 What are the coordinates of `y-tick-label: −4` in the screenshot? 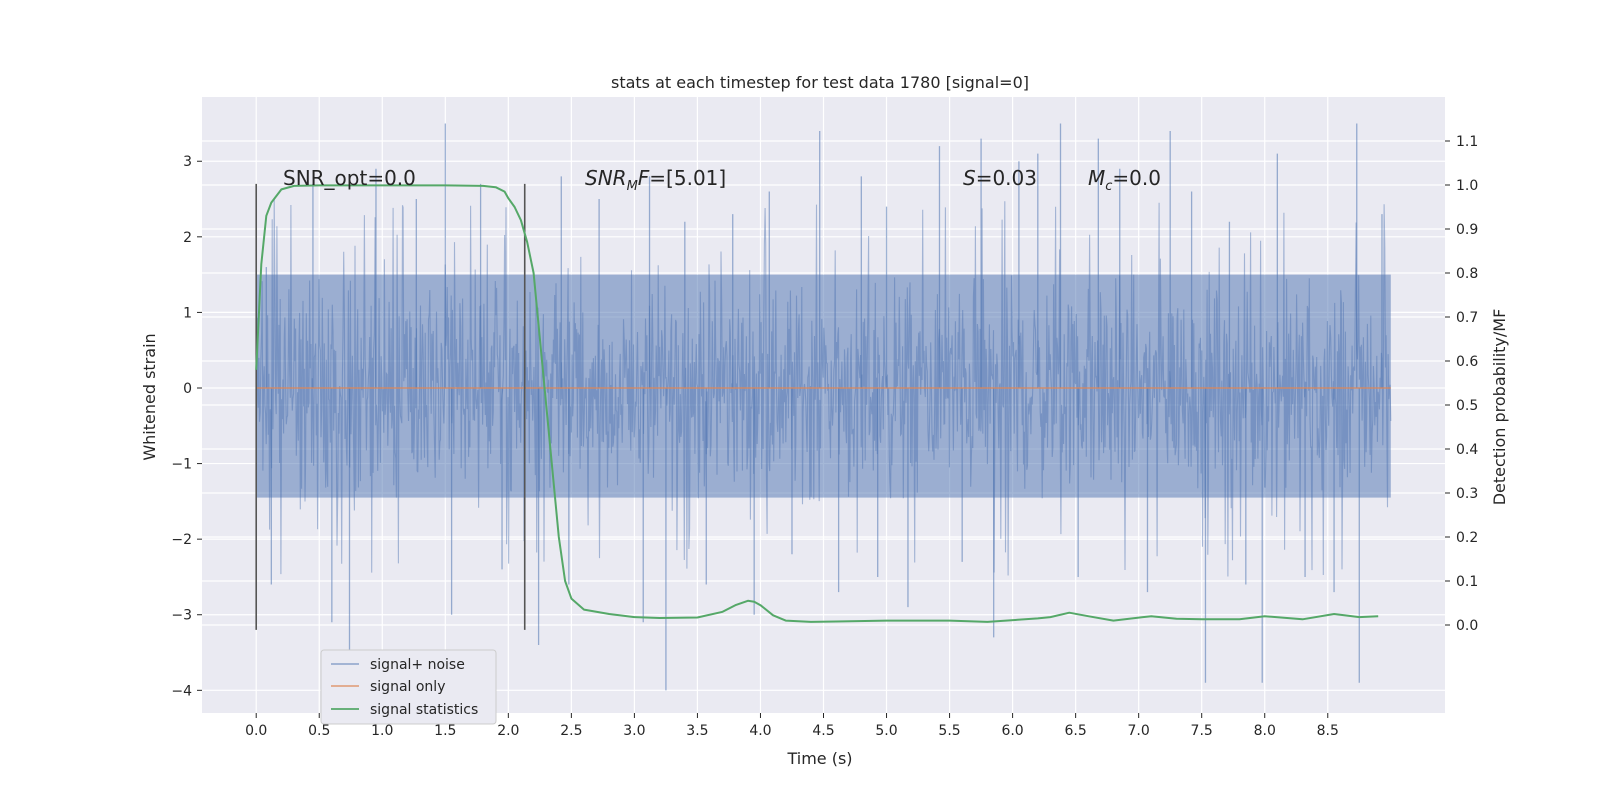 It's located at (181, 691).